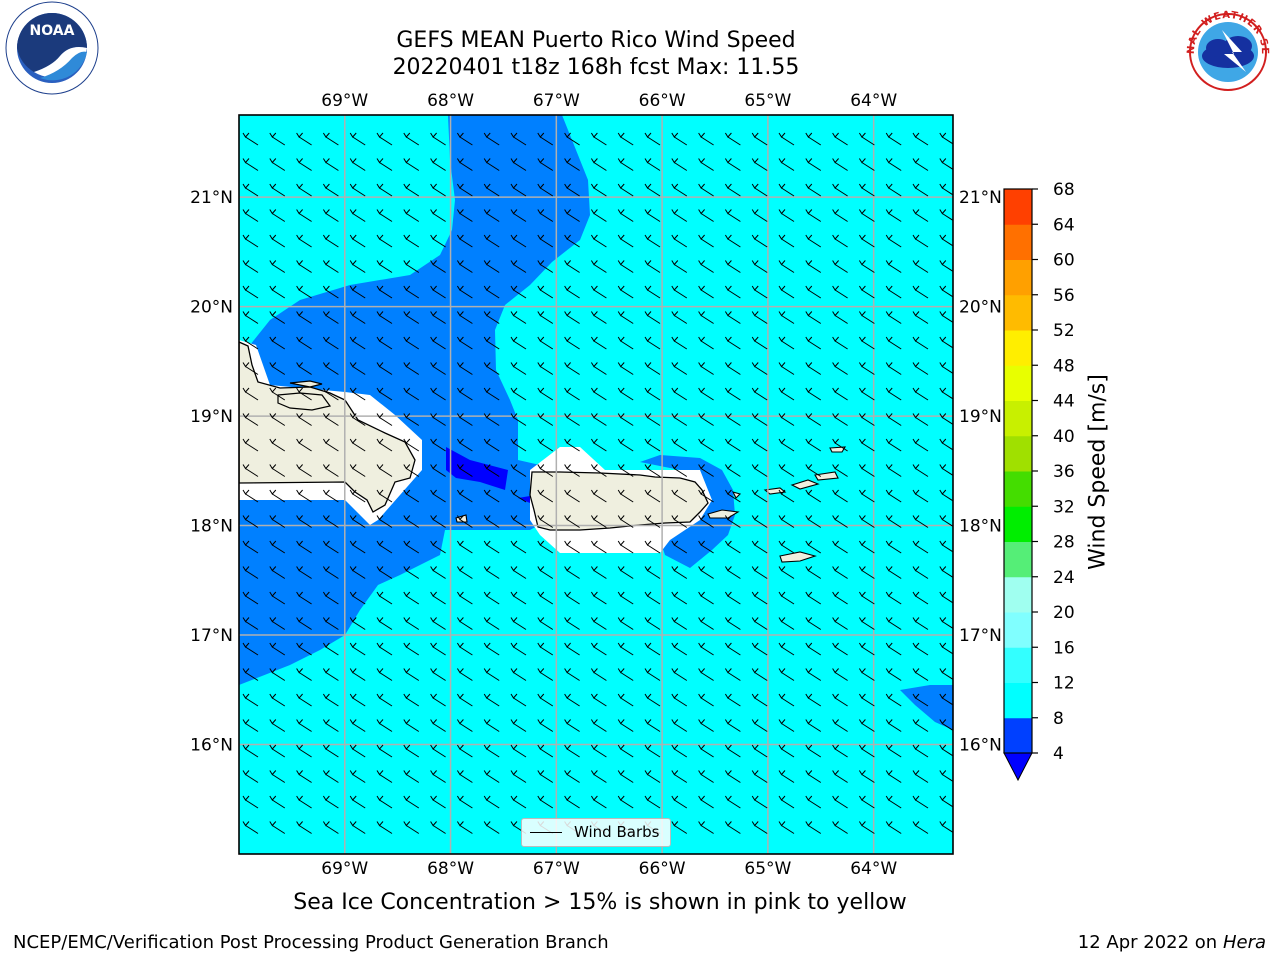 The image size is (1280, 960). I want to click on lat-tick-label: 16°N, so click(211, 746).